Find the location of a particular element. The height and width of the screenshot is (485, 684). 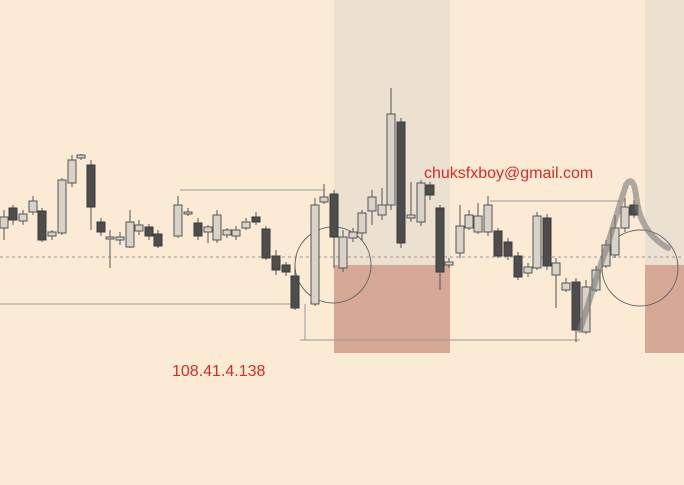

ip-text: 108.41.4.138 is located at coordinates (219, 371).